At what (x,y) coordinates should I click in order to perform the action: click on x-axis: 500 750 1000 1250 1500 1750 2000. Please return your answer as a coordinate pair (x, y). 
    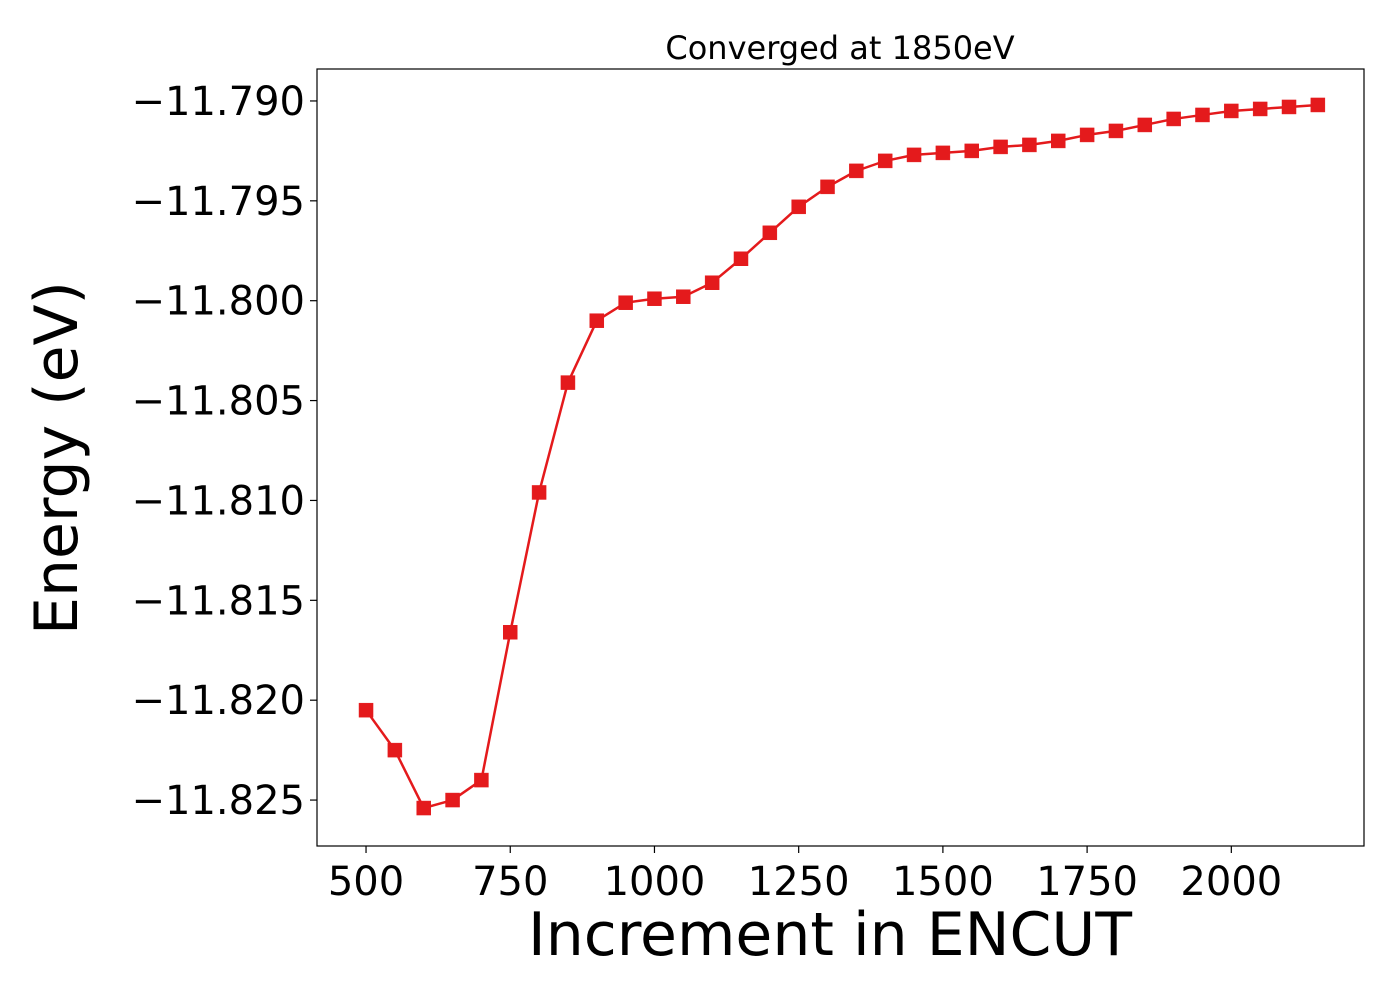
    Looking at the image, I should click on (805, 875).